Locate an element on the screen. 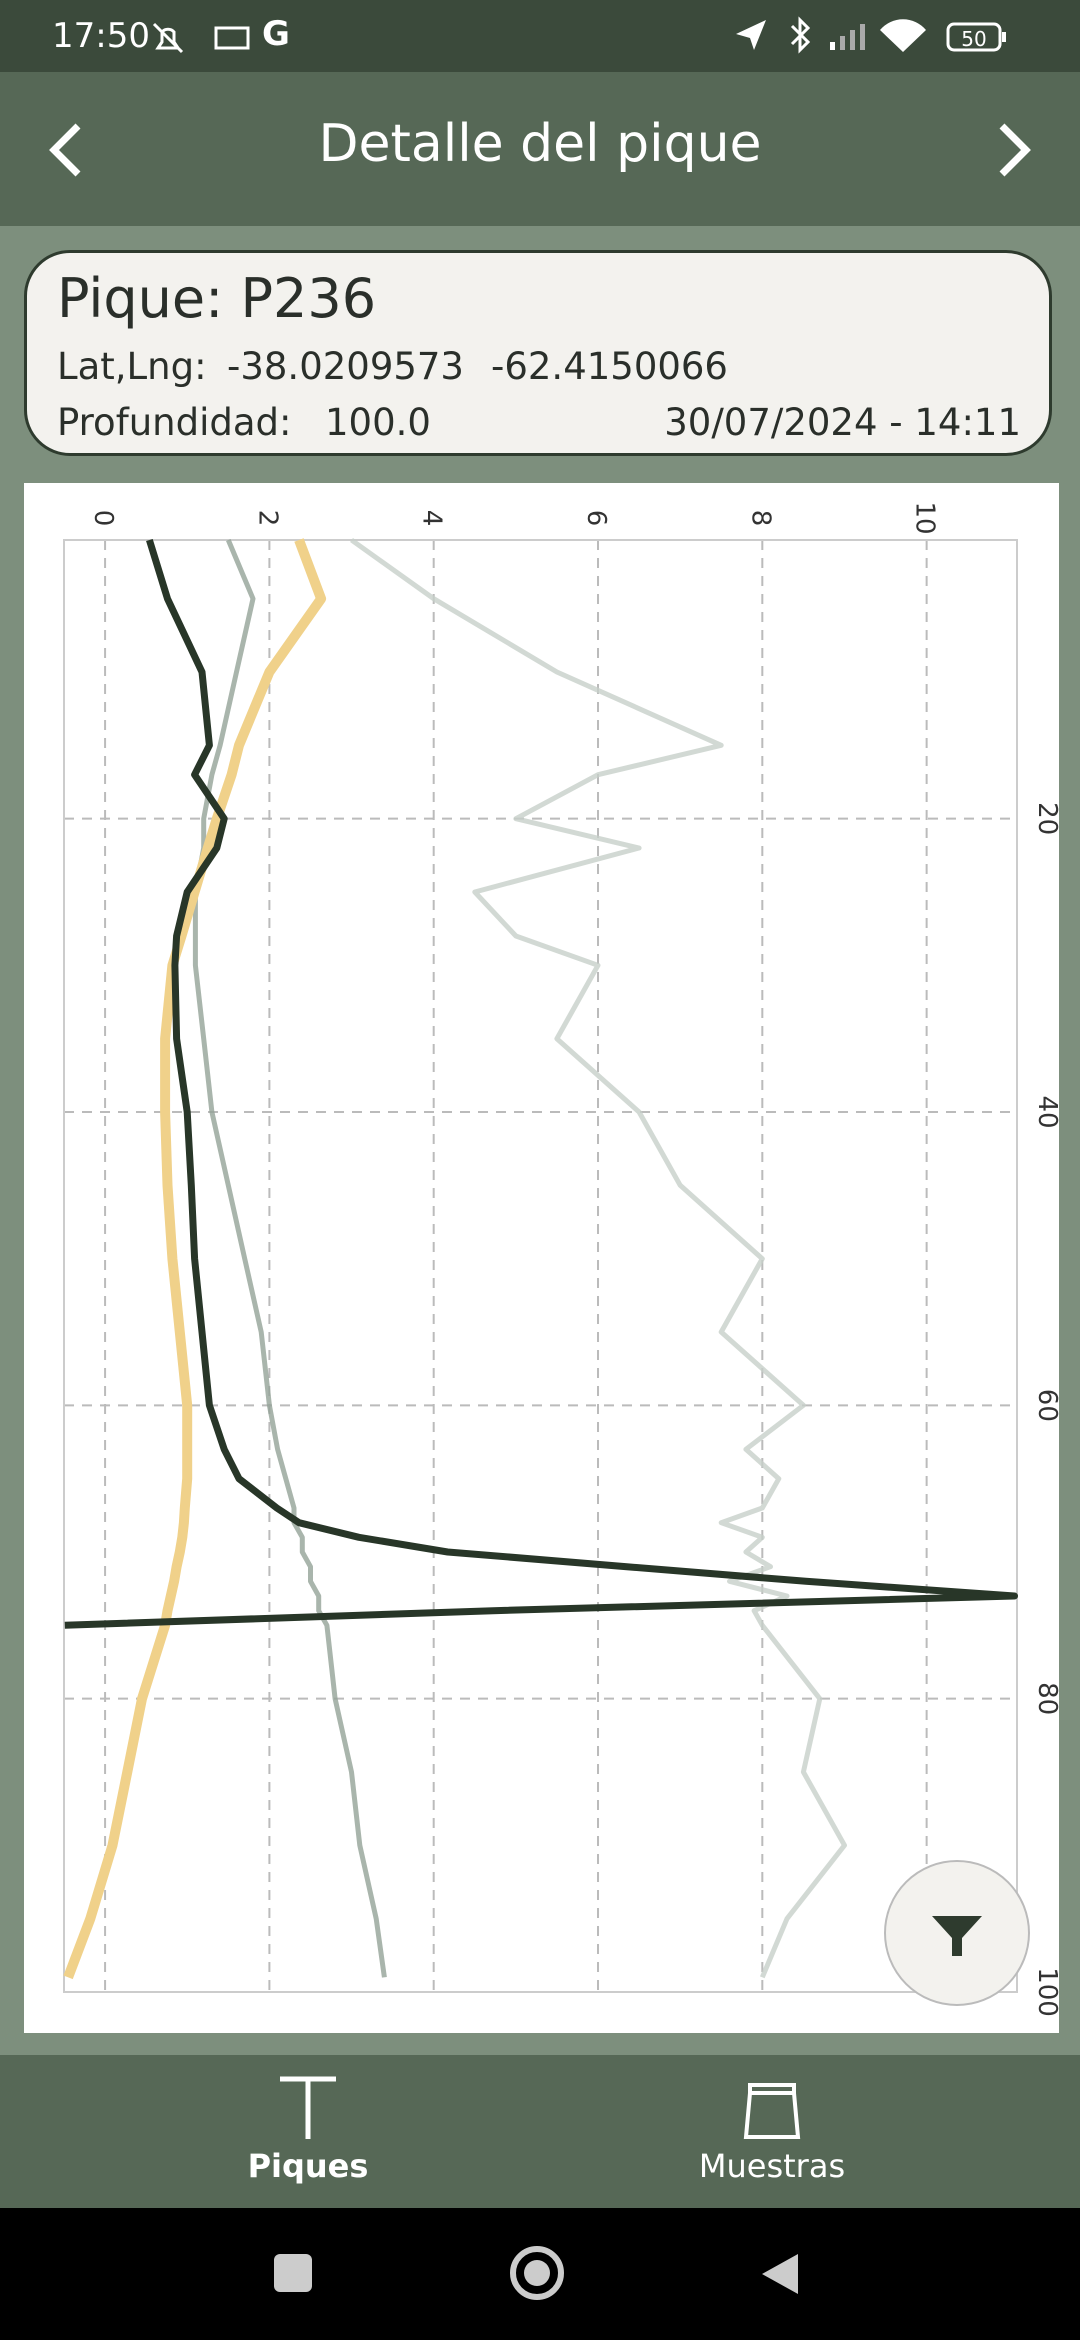 This screenshot has height=2340, width=1080. value-tick-label: 8 is located at coordinates (760, 518).